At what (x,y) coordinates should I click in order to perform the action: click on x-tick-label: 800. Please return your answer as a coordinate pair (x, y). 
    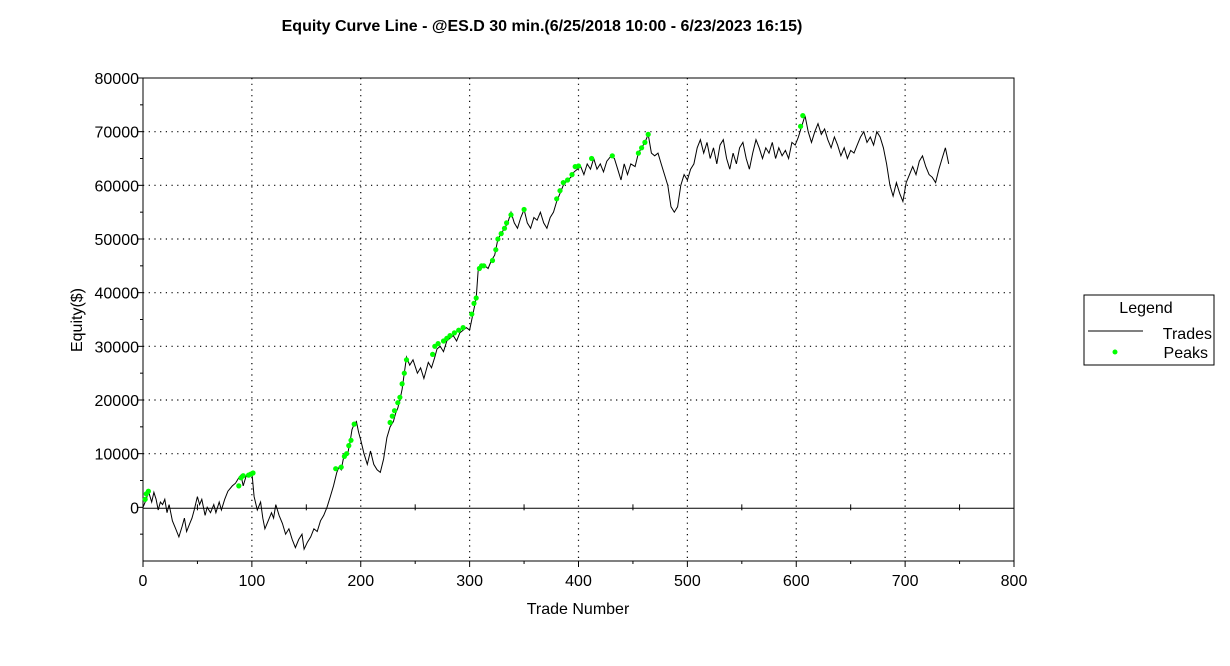
    Looking at the image, I should click on (1014, 581).